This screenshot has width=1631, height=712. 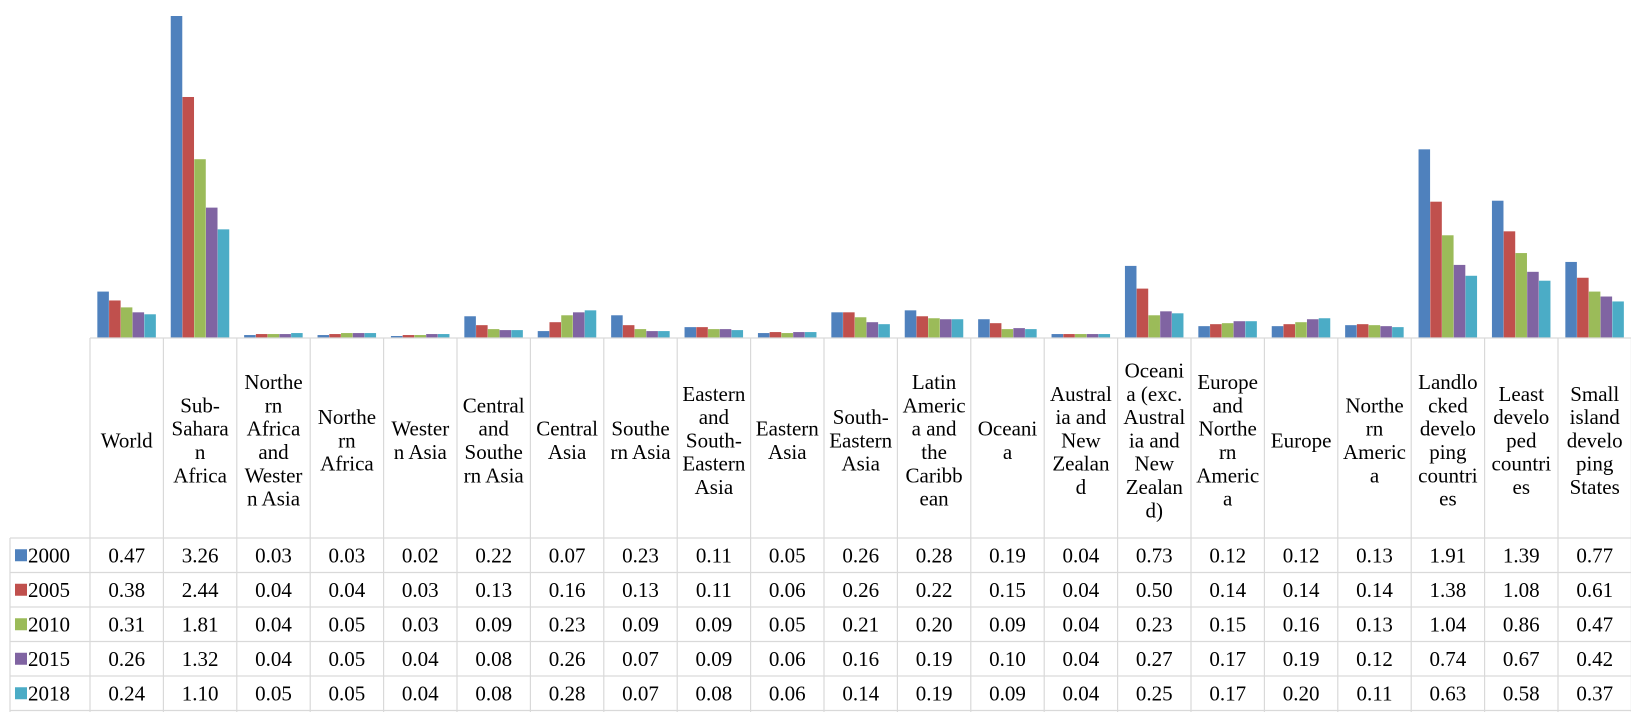 I want to click on table-value-2018-6: 0.28, so click(x=567, y=693).